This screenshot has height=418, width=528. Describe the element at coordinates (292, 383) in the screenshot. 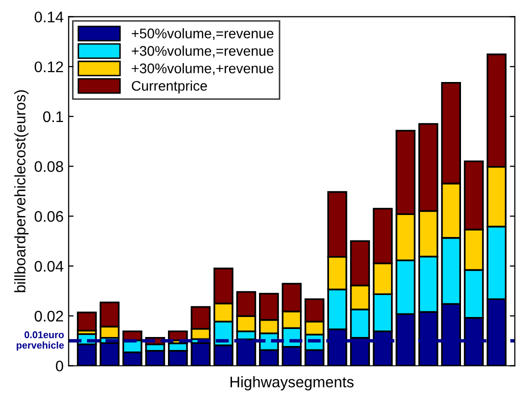

I see `x-axis-title: Highwaysegments` at that location.